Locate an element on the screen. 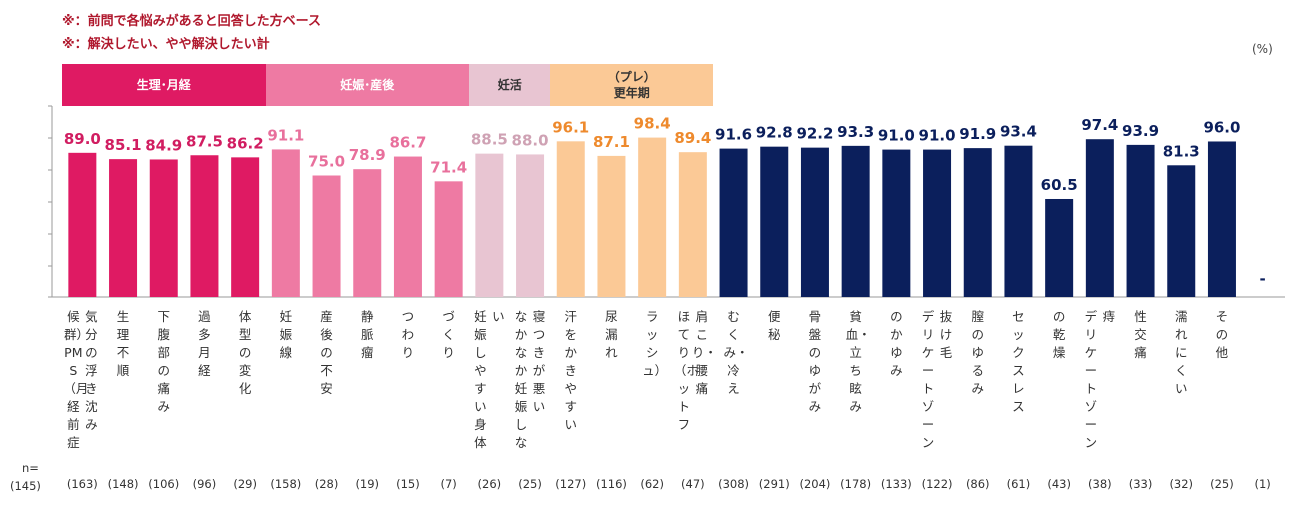  x-axis-label: のかゆみ is located at coordinates (896, 343).